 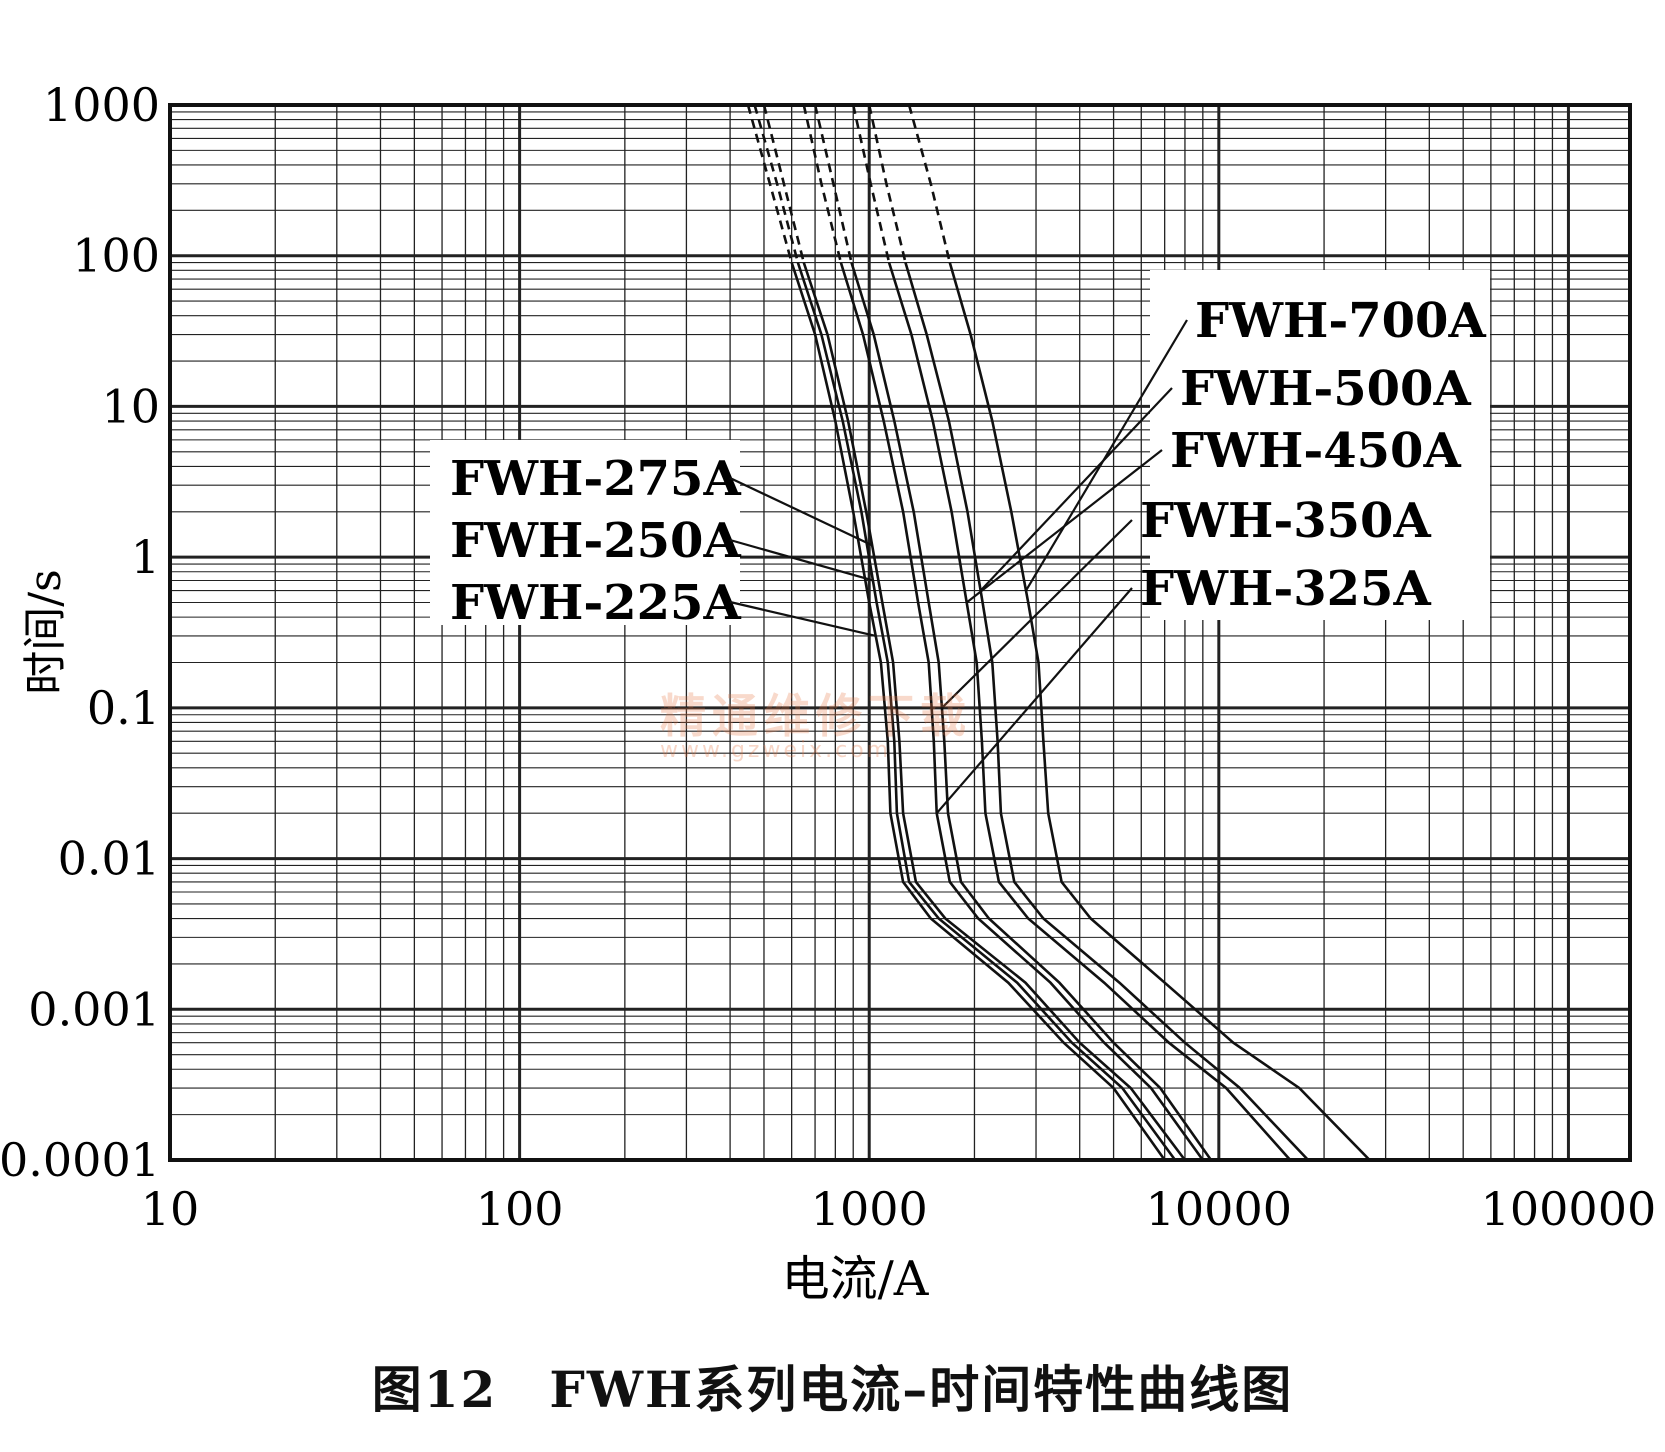 What do you see at coordinates (1285, 521) in the screenshot?
I see `annotation-fwh-350a: FWH-350A` at bounding box center [1285, 521].